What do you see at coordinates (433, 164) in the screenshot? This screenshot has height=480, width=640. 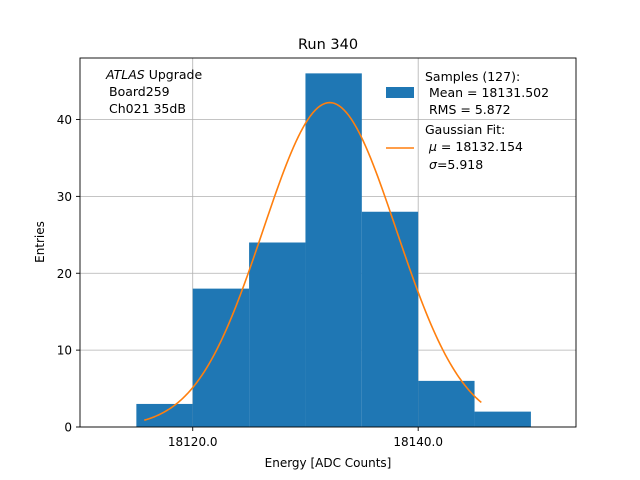 I see `legend-sigma-symbol: σ` at bounding box center [433, 164].